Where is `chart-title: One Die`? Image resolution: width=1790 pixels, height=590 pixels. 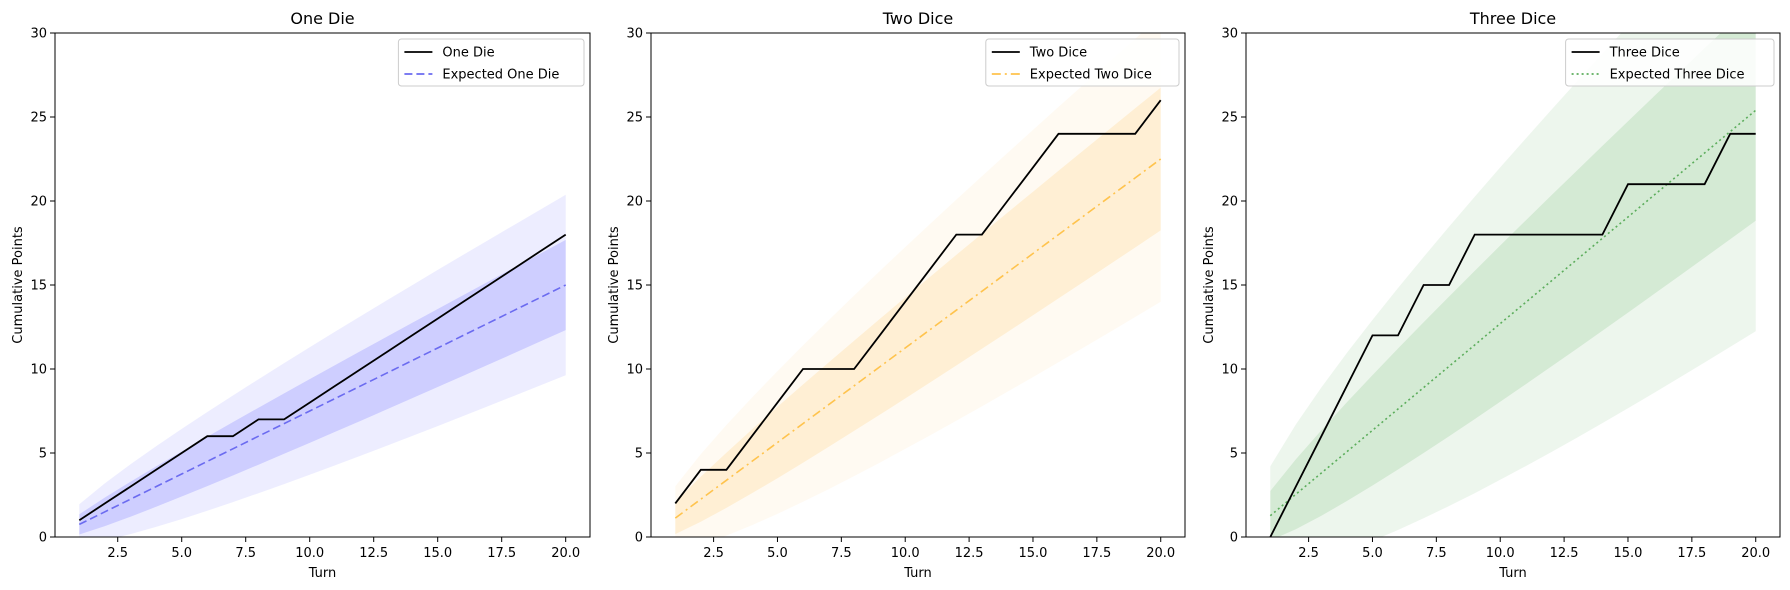 chart-title: One Die is located at coordinates (322, 18).